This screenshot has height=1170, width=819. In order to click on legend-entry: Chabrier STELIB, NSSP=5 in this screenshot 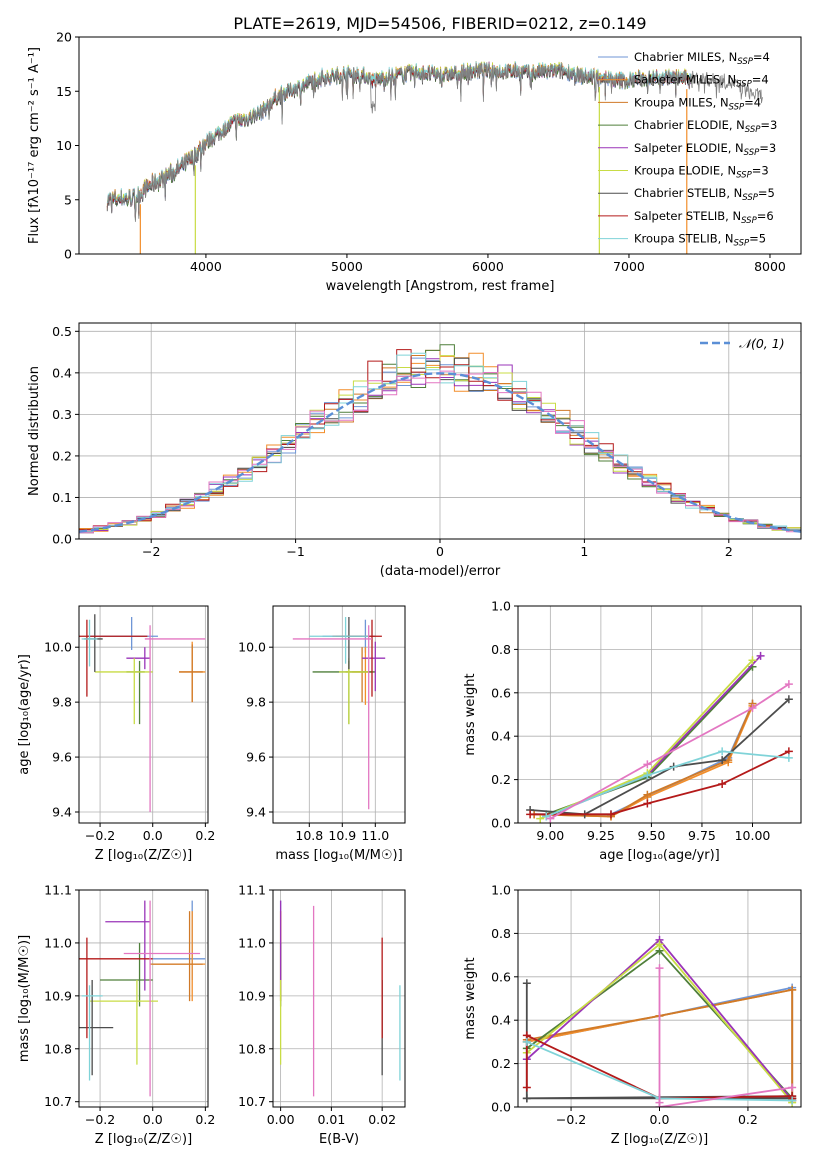, I will do `click(704, 194)`.